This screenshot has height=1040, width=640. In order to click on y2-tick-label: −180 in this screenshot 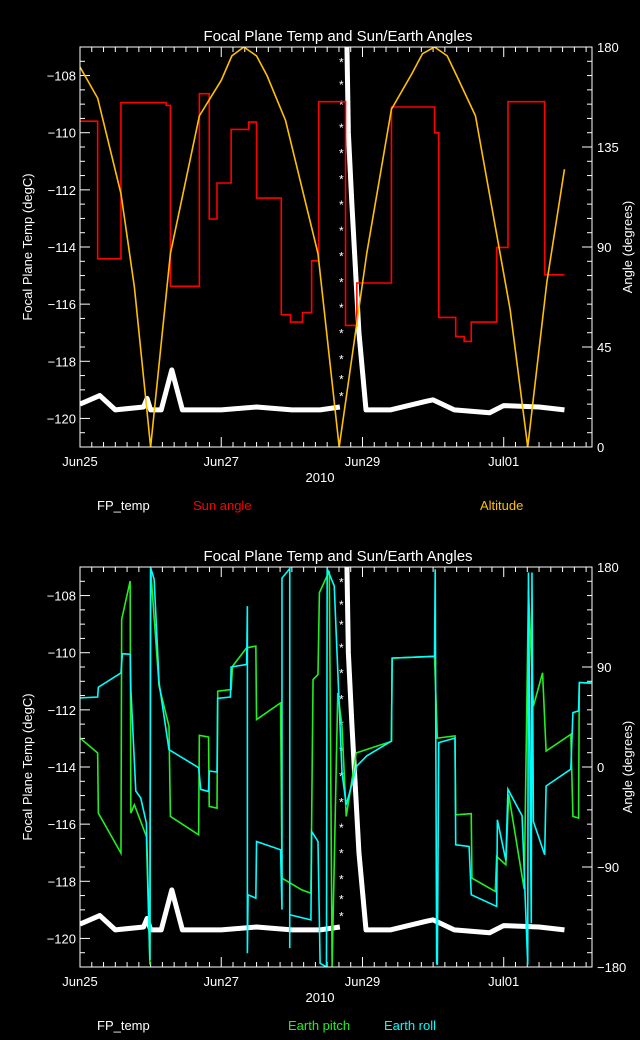, I will do `click(611, 967)`.